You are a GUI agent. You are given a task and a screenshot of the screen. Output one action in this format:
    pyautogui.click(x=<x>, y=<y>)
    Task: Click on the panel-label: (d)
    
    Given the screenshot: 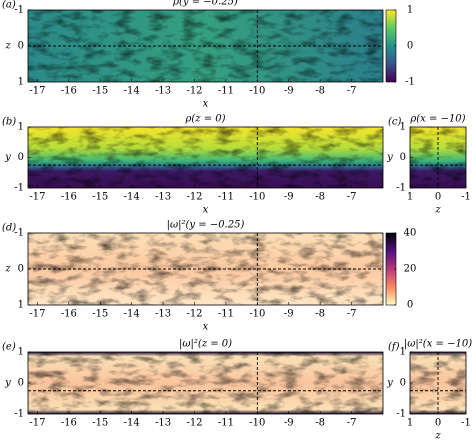 What is the action you would take?
    pyautogui.click(x=9, y=228)
    